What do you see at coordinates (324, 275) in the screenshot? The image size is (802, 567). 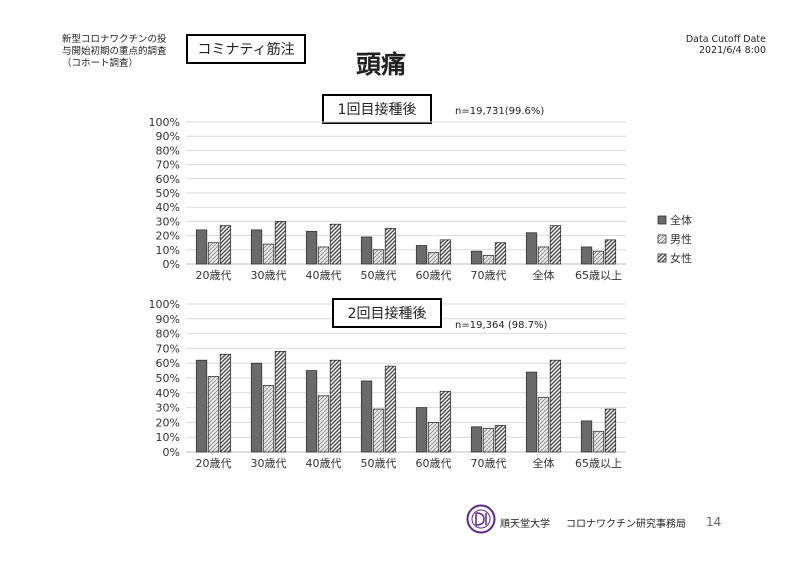 I see `chart1-xtick: 40歳代` at bounding box center [324, 275].